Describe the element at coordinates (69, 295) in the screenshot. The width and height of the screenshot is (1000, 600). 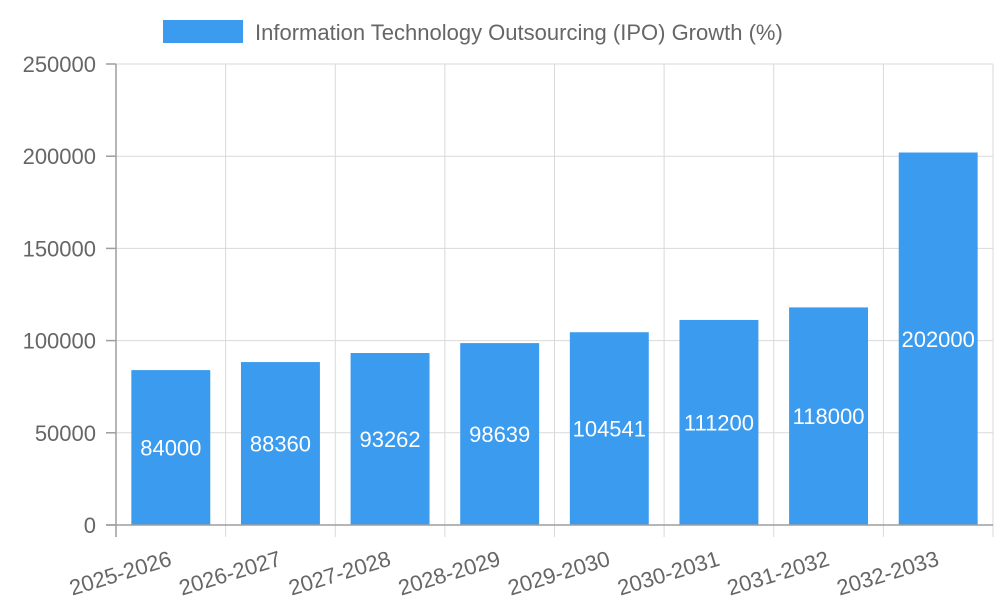
I see `y-axis-ticks: 0 50000 100000 150000 200000 250000` at that location.